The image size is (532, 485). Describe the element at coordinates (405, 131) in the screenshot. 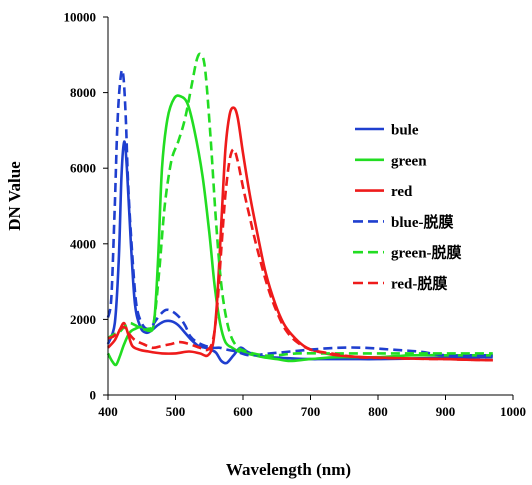

I see `legend-label-1: bule` at that location.